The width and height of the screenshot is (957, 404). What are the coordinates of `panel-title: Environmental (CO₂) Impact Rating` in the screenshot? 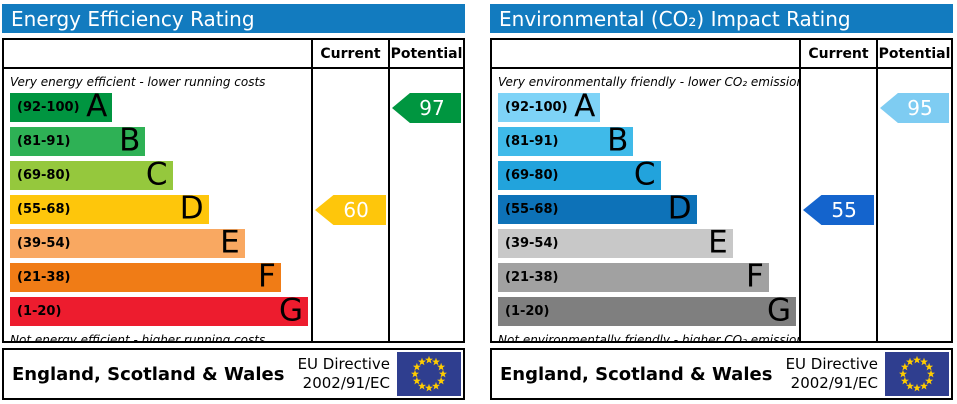 It's located at (721, 18).